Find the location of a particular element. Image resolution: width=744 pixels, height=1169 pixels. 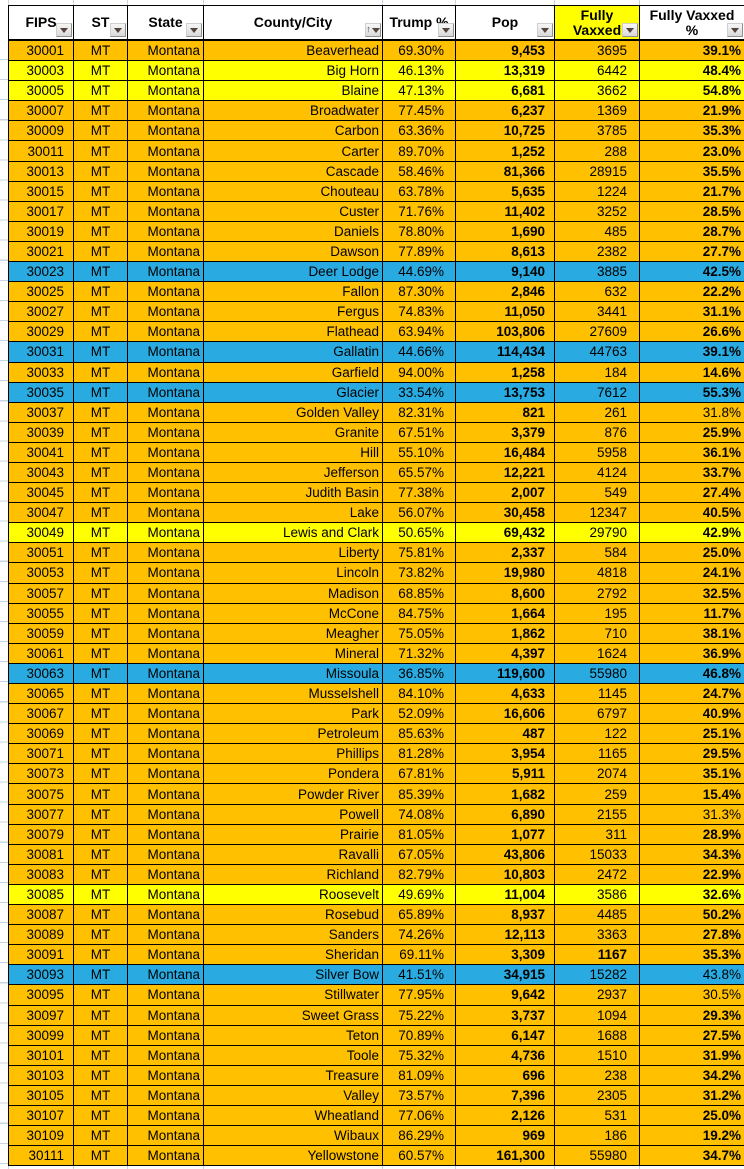

pop-cell: 43,806 is located at coordinates (505, 854).